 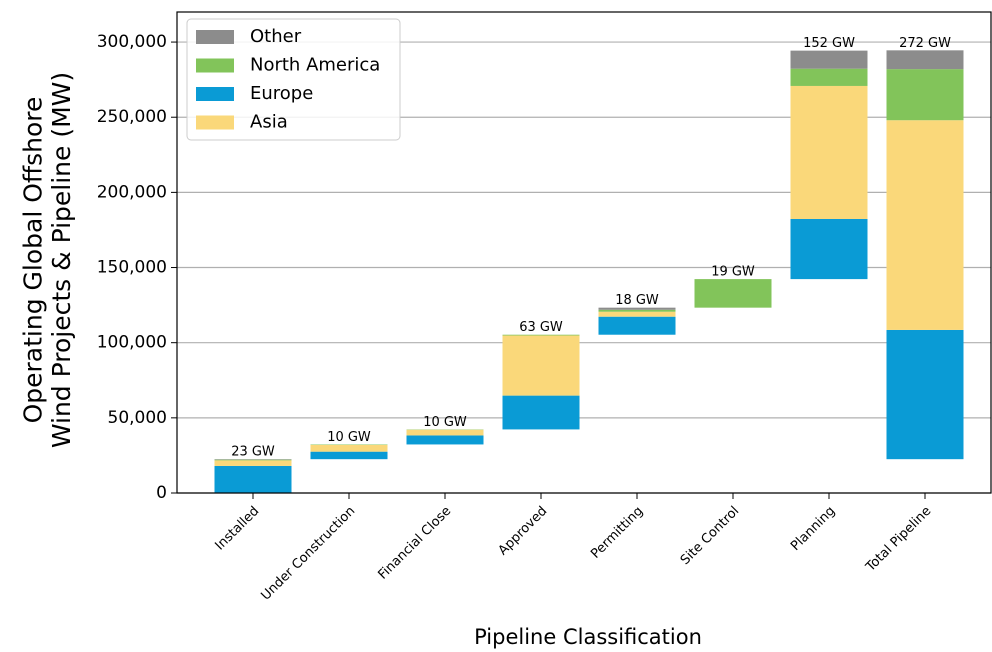 I want to click on x-tick-label: Approved, so click(x=523, y=531).